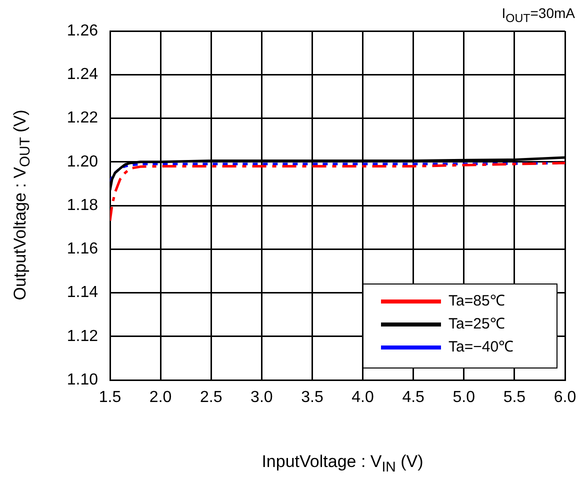 The height and width of the screenshot is (479, 585). What do you see at coordinates (413, 397) in the screenshot?
I see `x-tick-label: 4.5` at bounding box center [413, 397].